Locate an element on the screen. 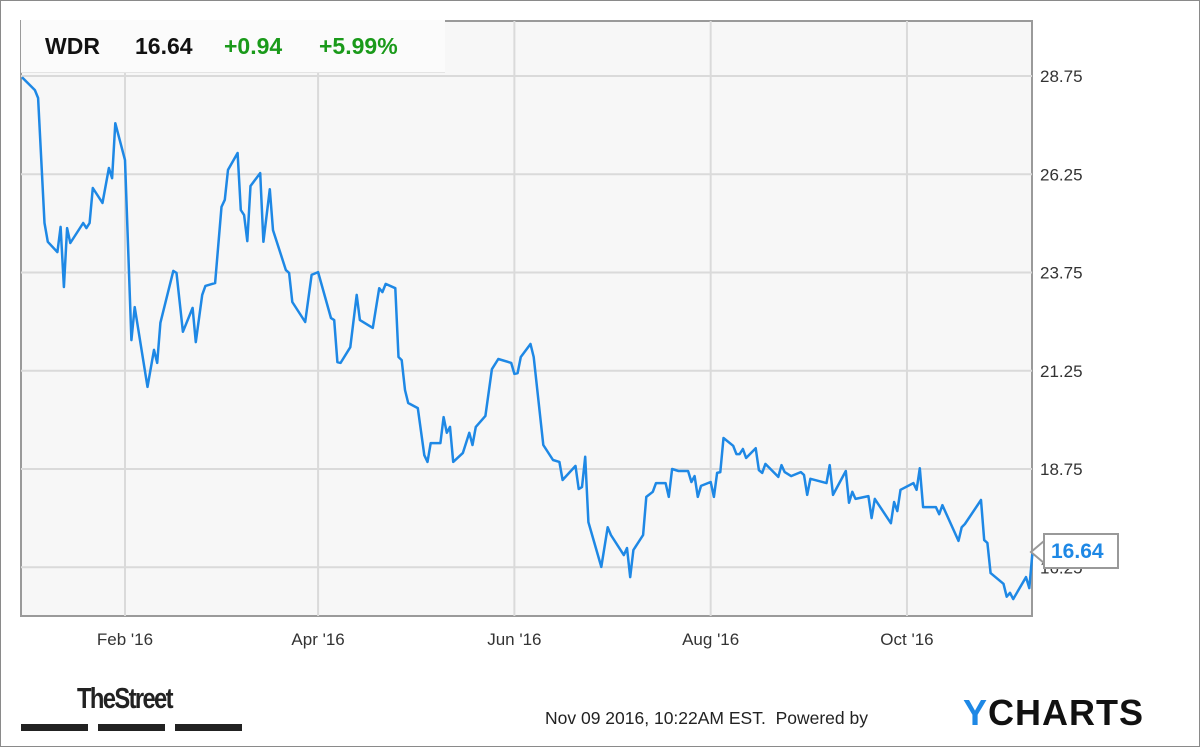  x-axis: Feb '16 Apr '16 Jun '16 Aug '16 Oct '16 is located at coordinates (515, 639).